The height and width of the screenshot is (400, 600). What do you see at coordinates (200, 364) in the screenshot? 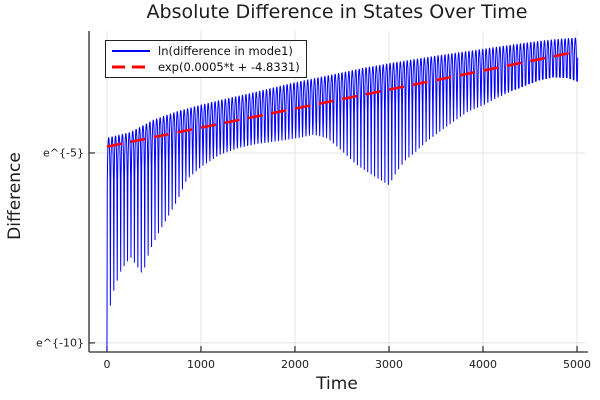
I see `x-tick-label: 1000` at bounding box center [200, 364].